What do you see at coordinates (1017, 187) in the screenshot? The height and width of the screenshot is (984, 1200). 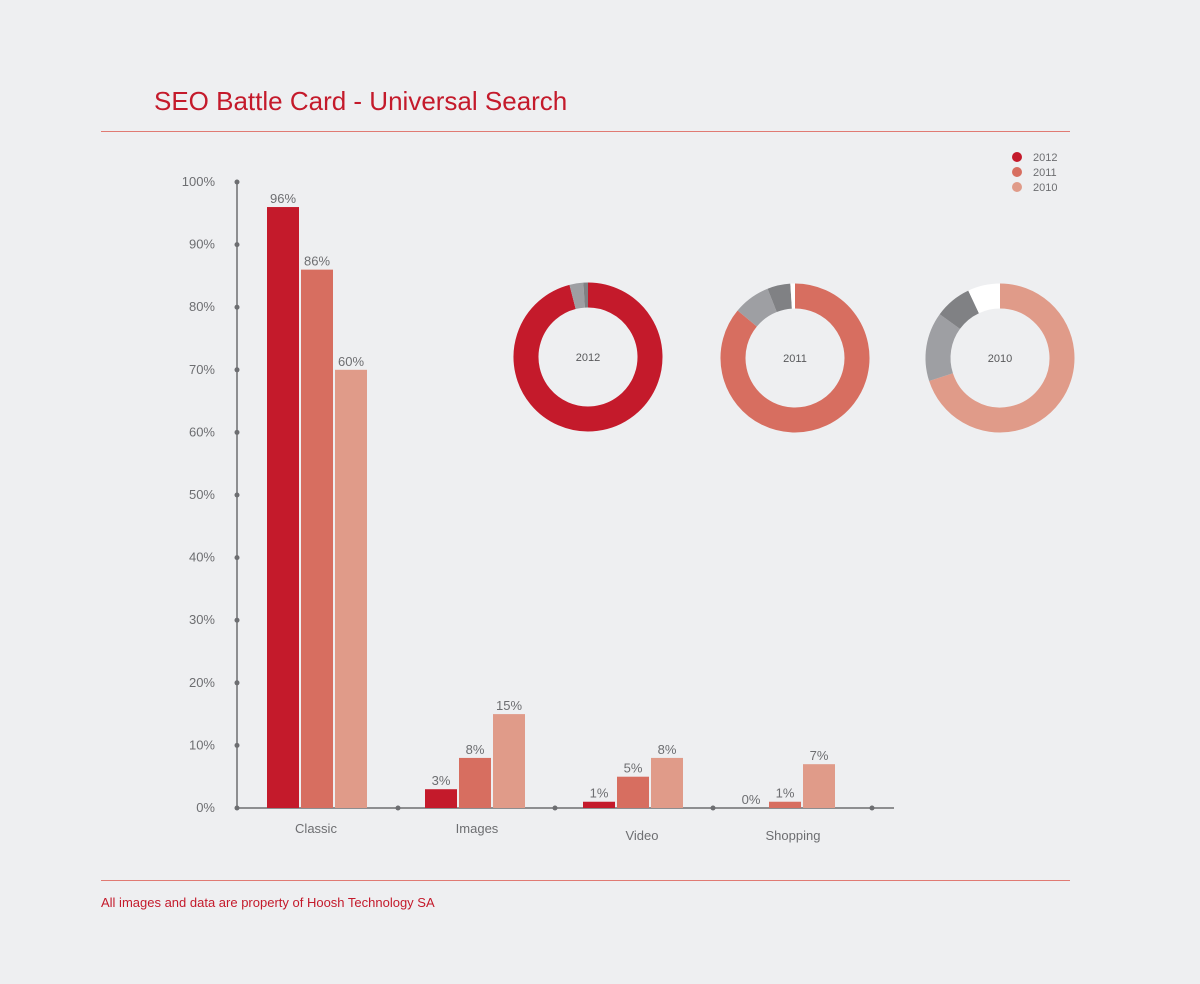 I see `legend-swatch-2010` at bounding box center [1017, 187].